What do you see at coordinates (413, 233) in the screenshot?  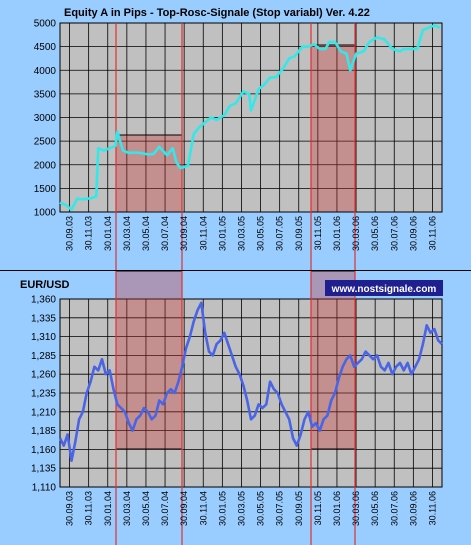 I see `equity-x-tick-label: 30.09.06` at bounding box center [413, 233].